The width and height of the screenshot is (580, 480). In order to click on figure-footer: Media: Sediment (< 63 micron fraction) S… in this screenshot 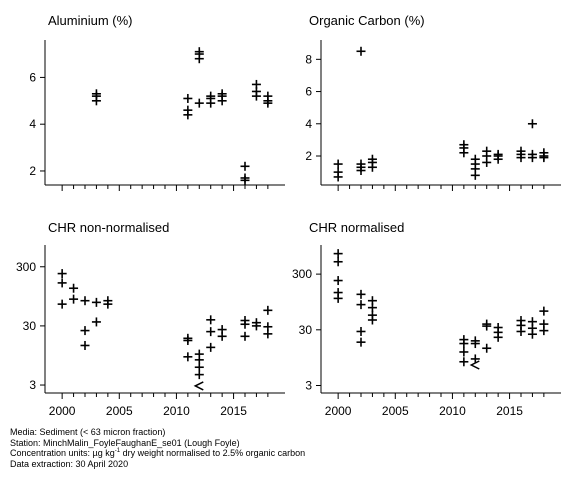, I will do `click(157, 448)`.